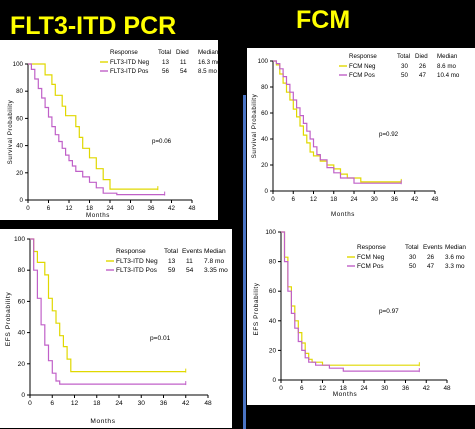  What do you see at coordinates (189, 261) in the screenshot?
I see `legend-events: 11` at bounding box center [189, 261].